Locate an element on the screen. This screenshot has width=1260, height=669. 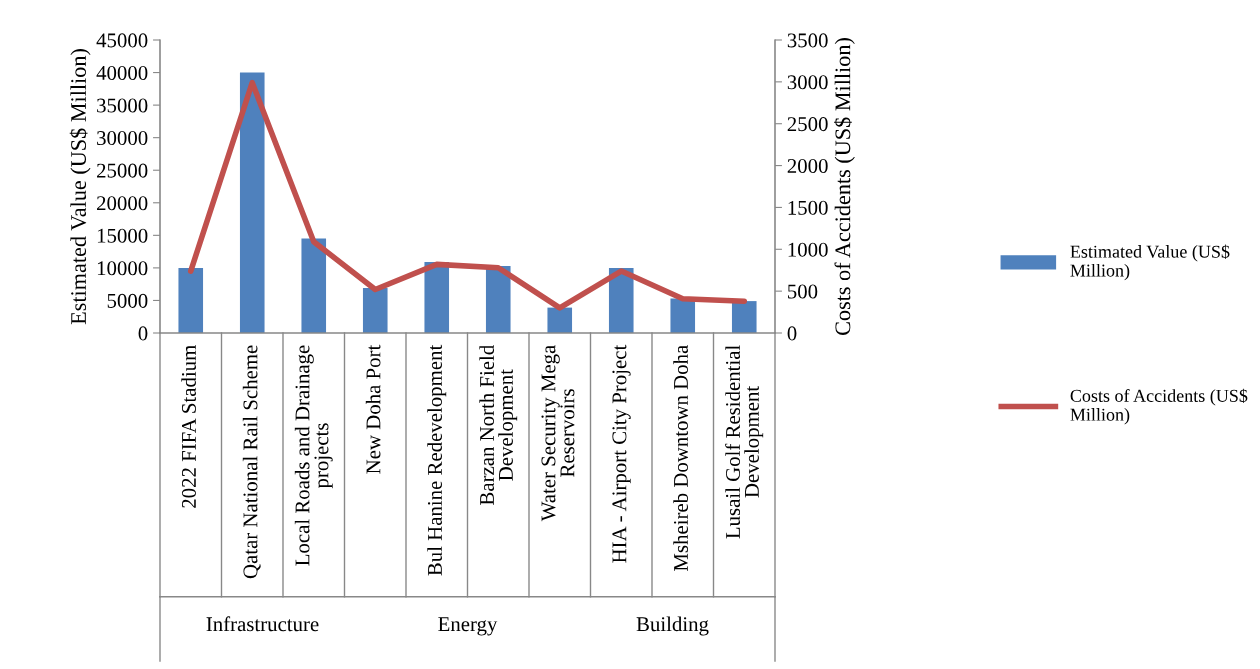
x-tick-label: HIA - Airport City Project is located at coordinates (621, 453).